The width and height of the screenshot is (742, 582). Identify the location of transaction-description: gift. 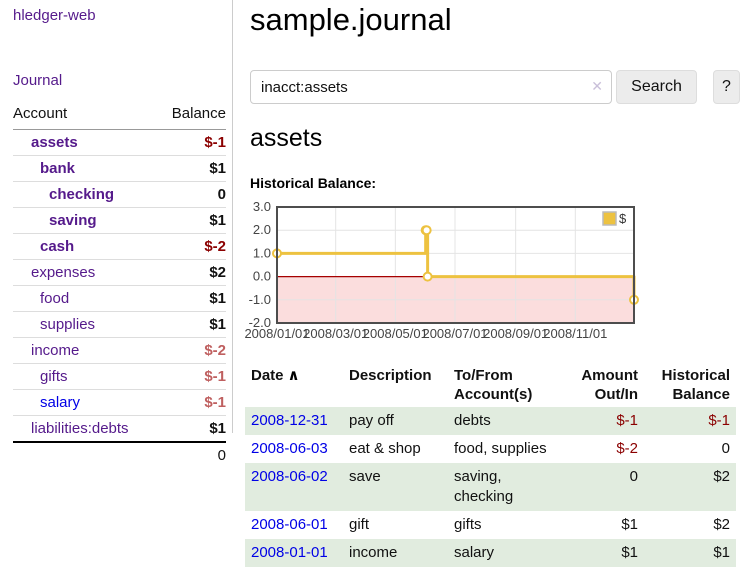
(359, 524).